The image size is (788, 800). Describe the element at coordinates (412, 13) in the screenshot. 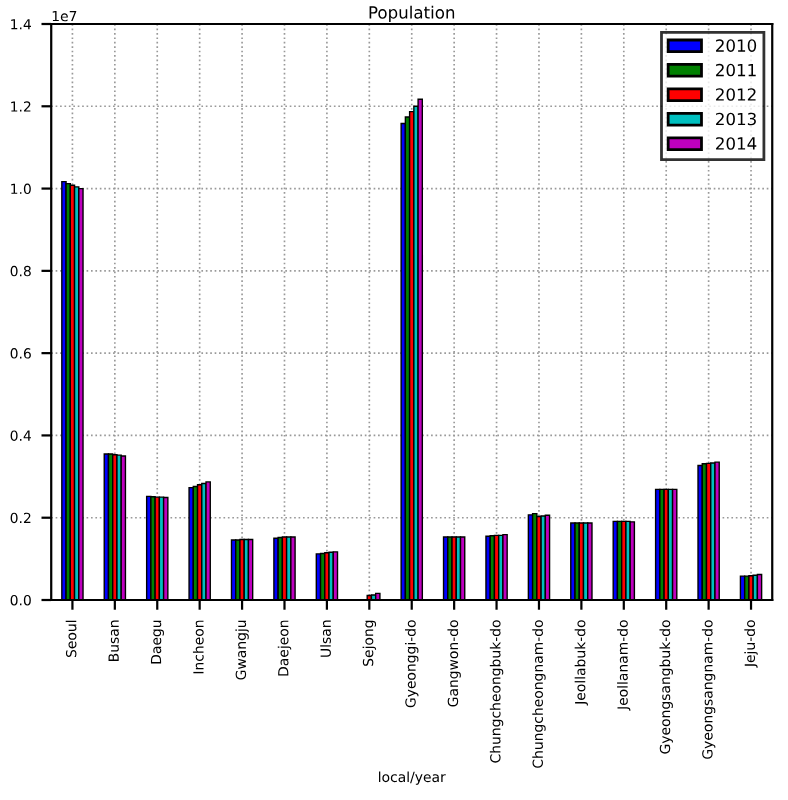

I see `chart-title: Population` at that location.